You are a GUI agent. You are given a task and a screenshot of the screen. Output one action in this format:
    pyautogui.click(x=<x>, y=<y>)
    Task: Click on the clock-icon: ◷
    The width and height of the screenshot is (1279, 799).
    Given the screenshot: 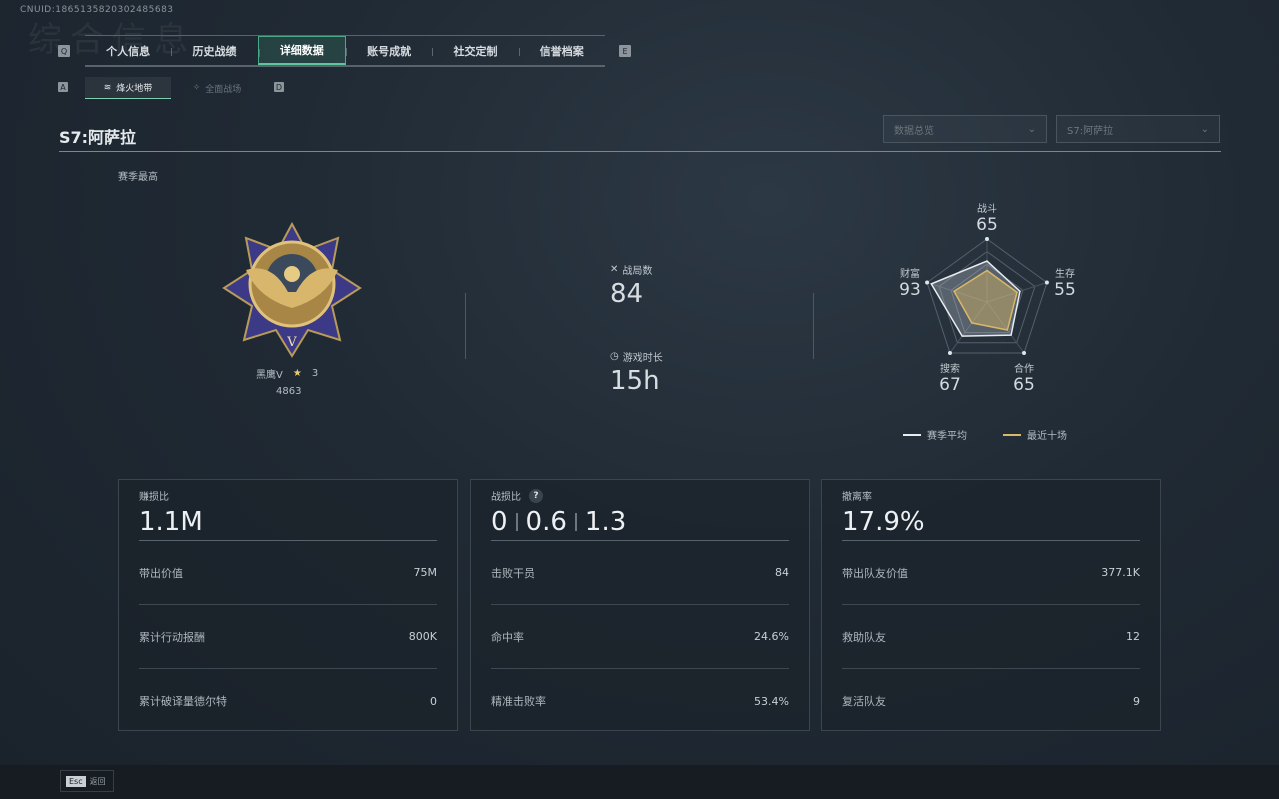 What is the action you would take?
    pyautogui.click(x=614, y=356)
    